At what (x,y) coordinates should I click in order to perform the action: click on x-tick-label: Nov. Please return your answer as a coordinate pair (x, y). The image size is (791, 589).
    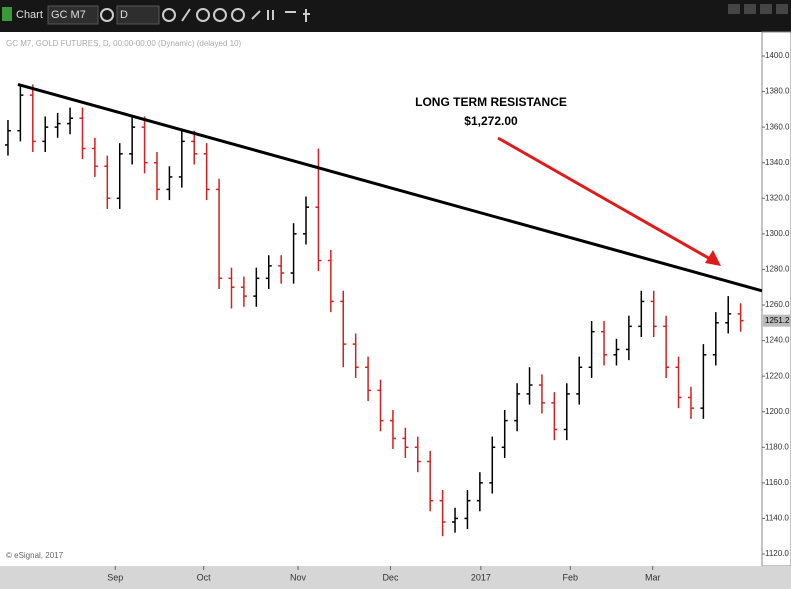
    Looking at the image, I should click on (298, 577).